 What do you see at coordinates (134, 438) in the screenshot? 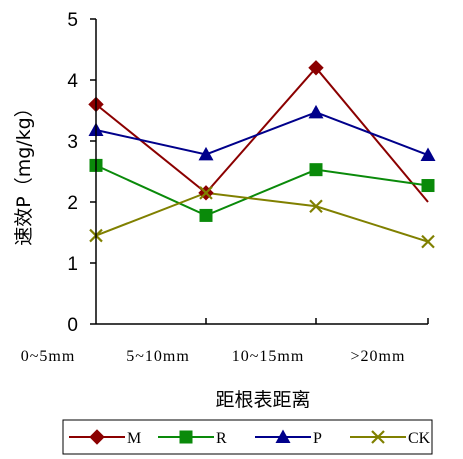
I see `legend-label-m: M` at bounding box center [134, 438].